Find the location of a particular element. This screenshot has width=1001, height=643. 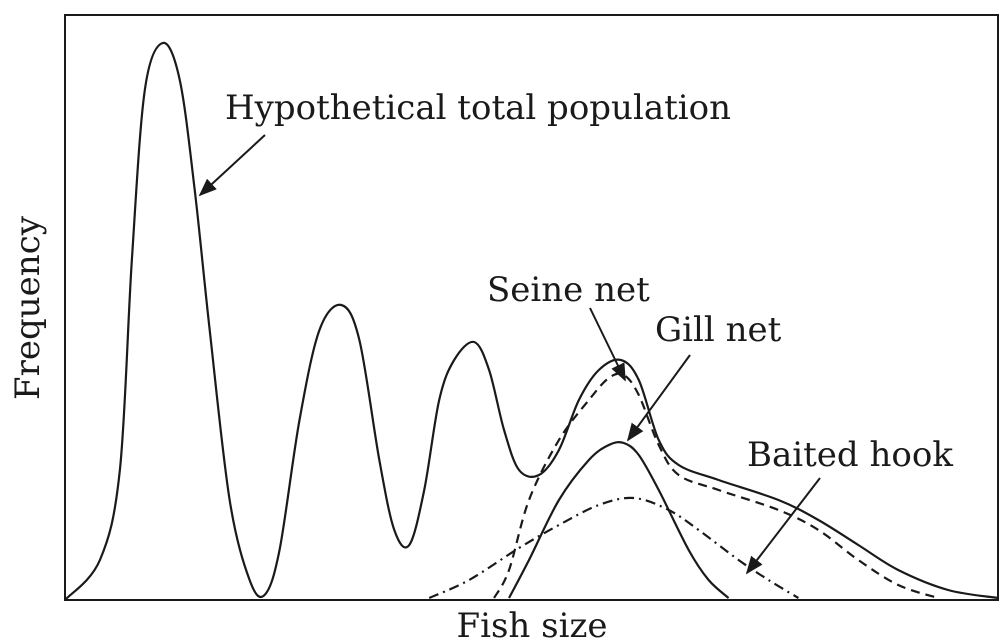

annotation: Seine net is located at coordinates (568, 290).